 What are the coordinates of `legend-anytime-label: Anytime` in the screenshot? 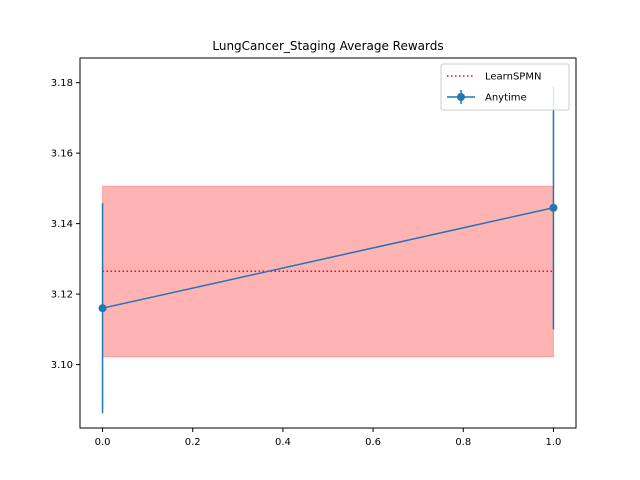 It's located at (506, 98).